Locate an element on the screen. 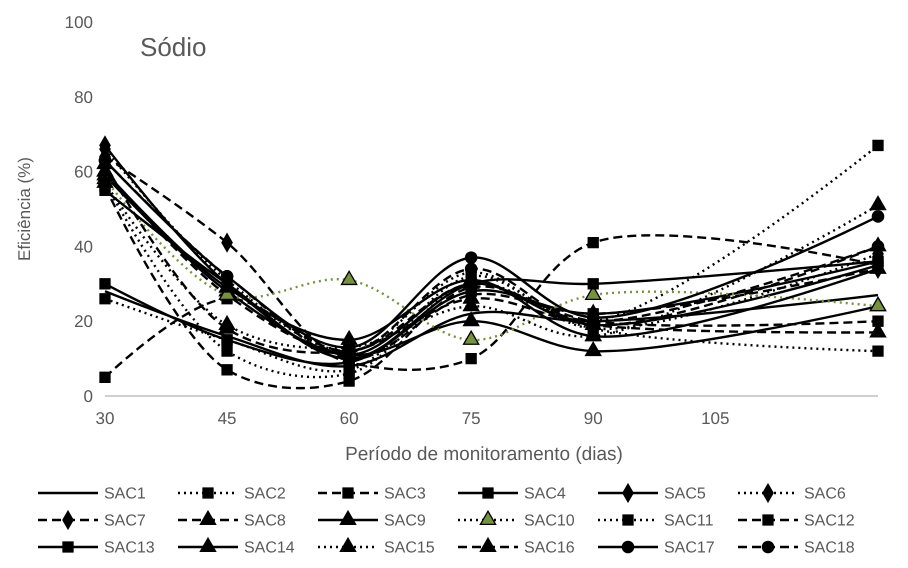  legend-label: SAC2 is located at coordinates (265, 494).